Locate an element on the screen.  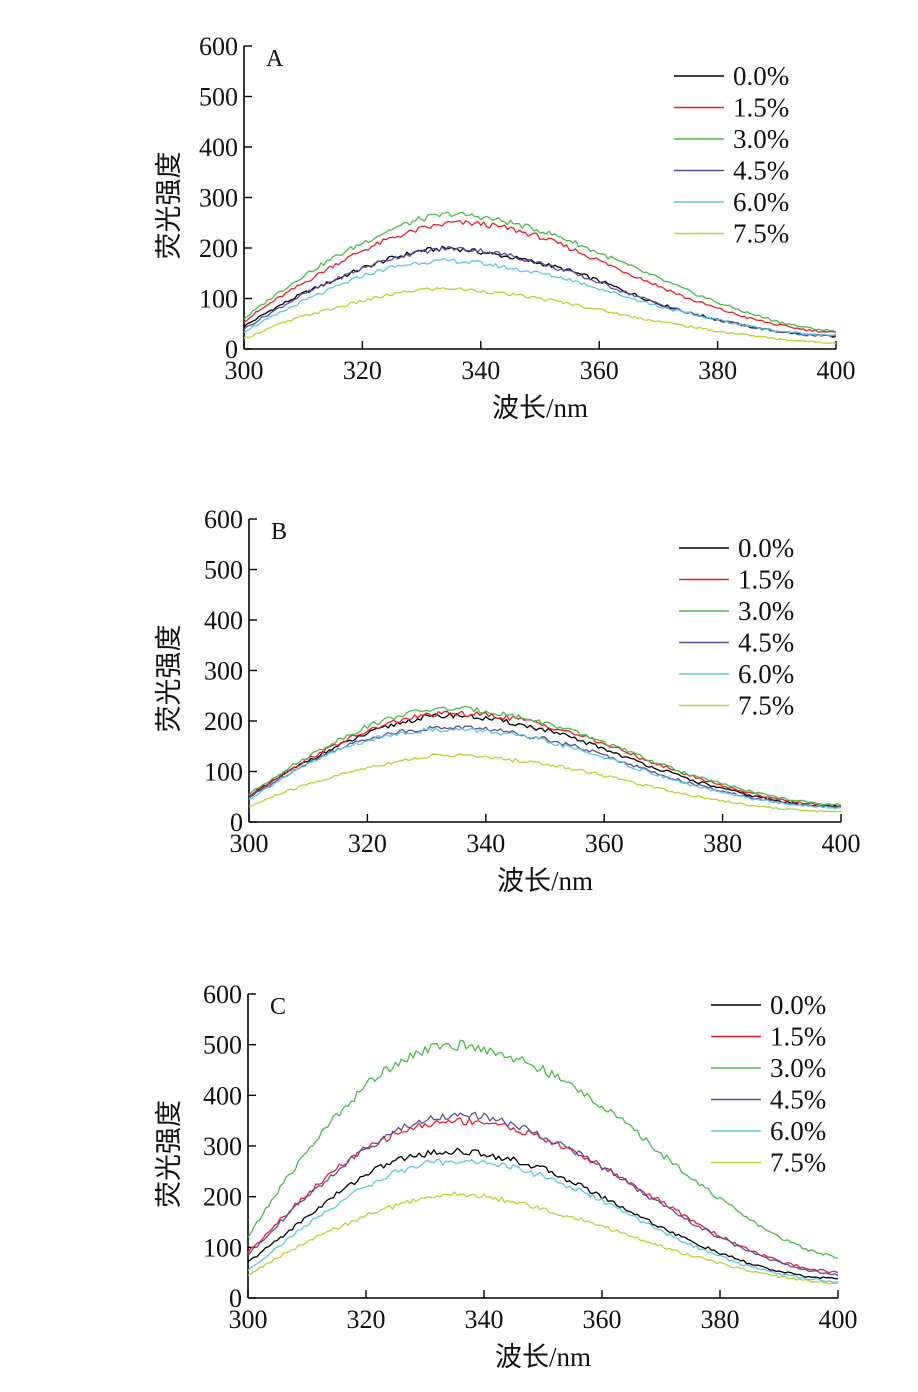
panel-label: C is located at coordinates (278, 1007).